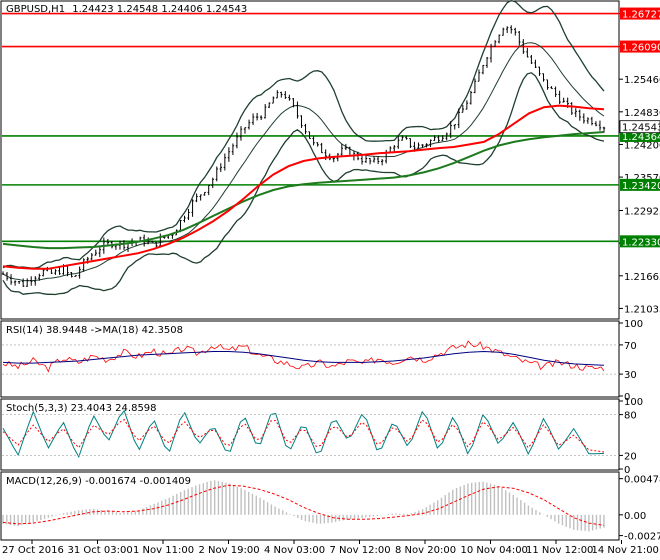 The image size is (660, 560). What do you see at coordinates (630, 346) in the screenshot?
I see `rsi-tick-label-1: 70` at bounding box center [630, 346].